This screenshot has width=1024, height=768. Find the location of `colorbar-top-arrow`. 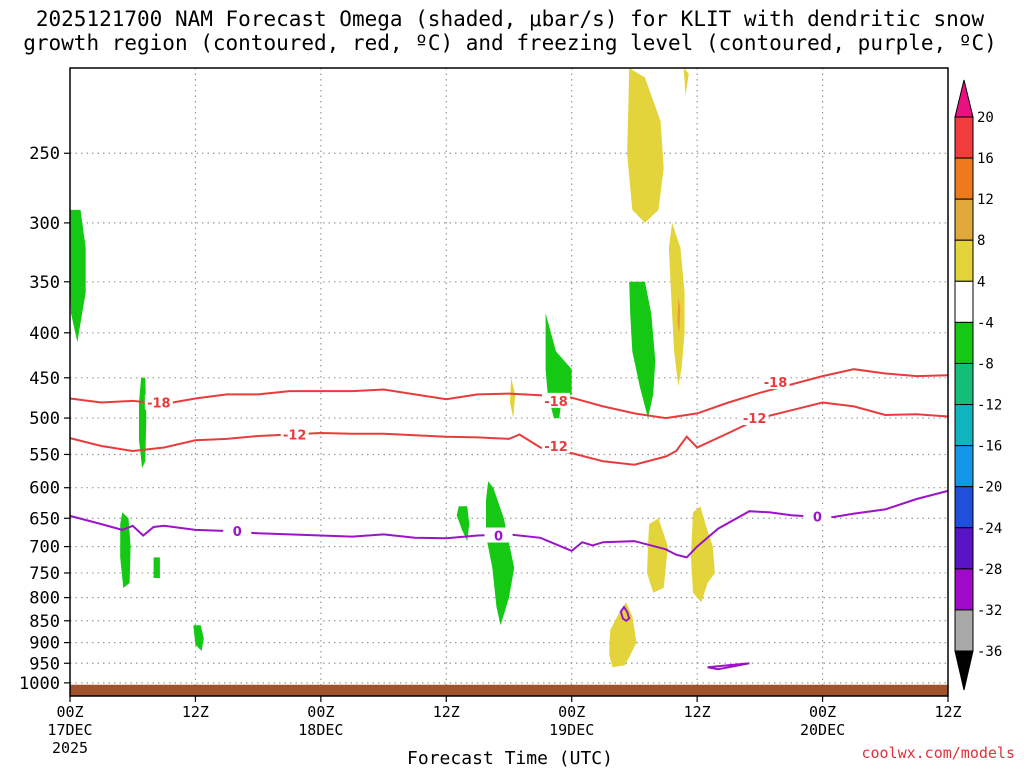

colorbar-top-arrow is located at coordinates (964, 98).